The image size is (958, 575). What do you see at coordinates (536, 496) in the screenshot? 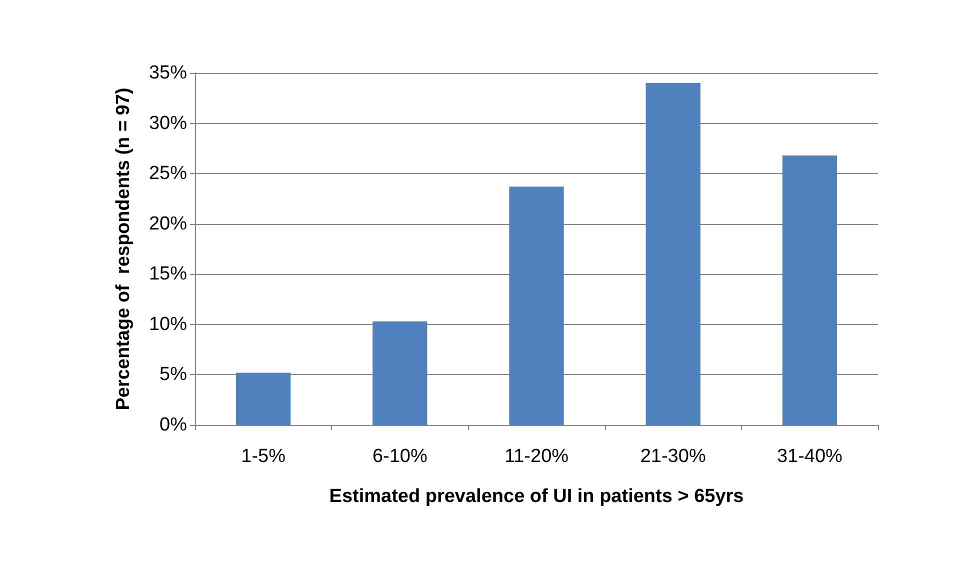
I see `x-axis-title: Estimated prevalence of UI in patients > 65yrs` at bounding box center [536, 496].